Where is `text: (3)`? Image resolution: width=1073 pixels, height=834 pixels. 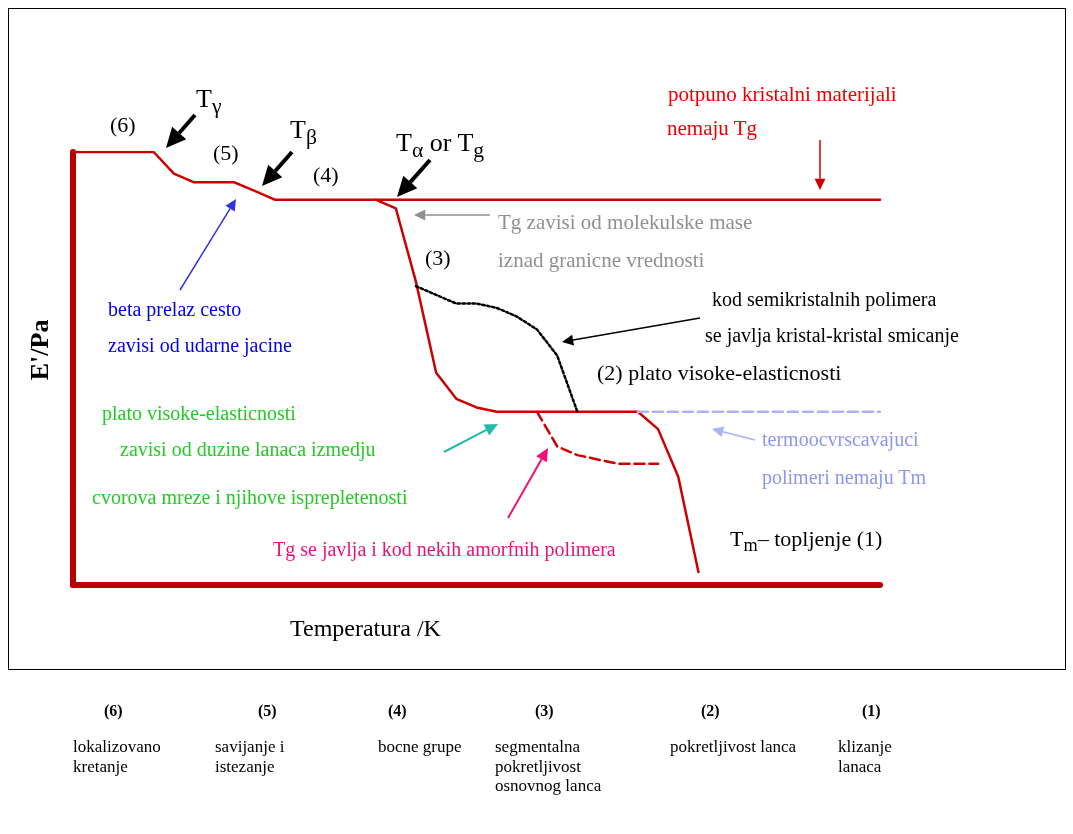 text: (3) is located at coordinates (544, 711).